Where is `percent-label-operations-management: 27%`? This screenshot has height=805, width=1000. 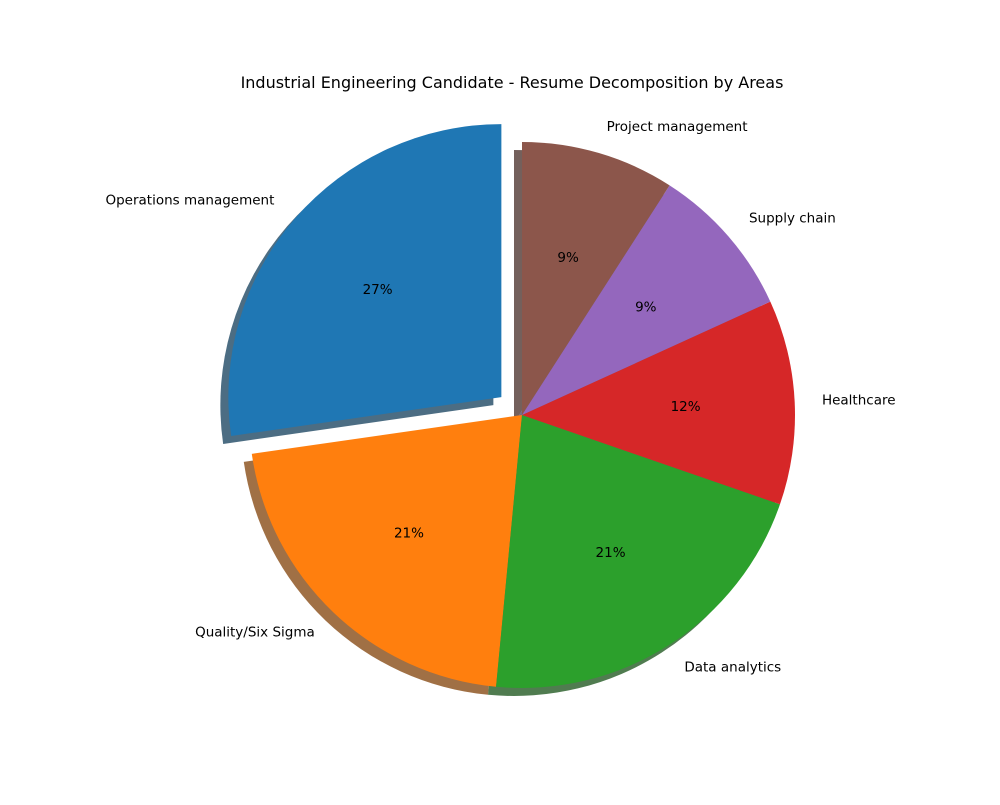
percent-label-operations-management: 27% is located at coordinates (378, 290).